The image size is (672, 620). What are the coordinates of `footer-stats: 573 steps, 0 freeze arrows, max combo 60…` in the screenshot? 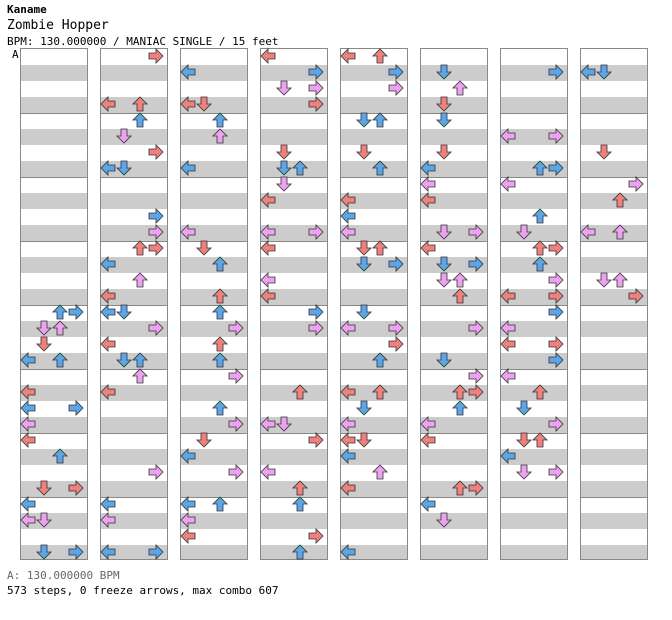 It's located at (143, 590).